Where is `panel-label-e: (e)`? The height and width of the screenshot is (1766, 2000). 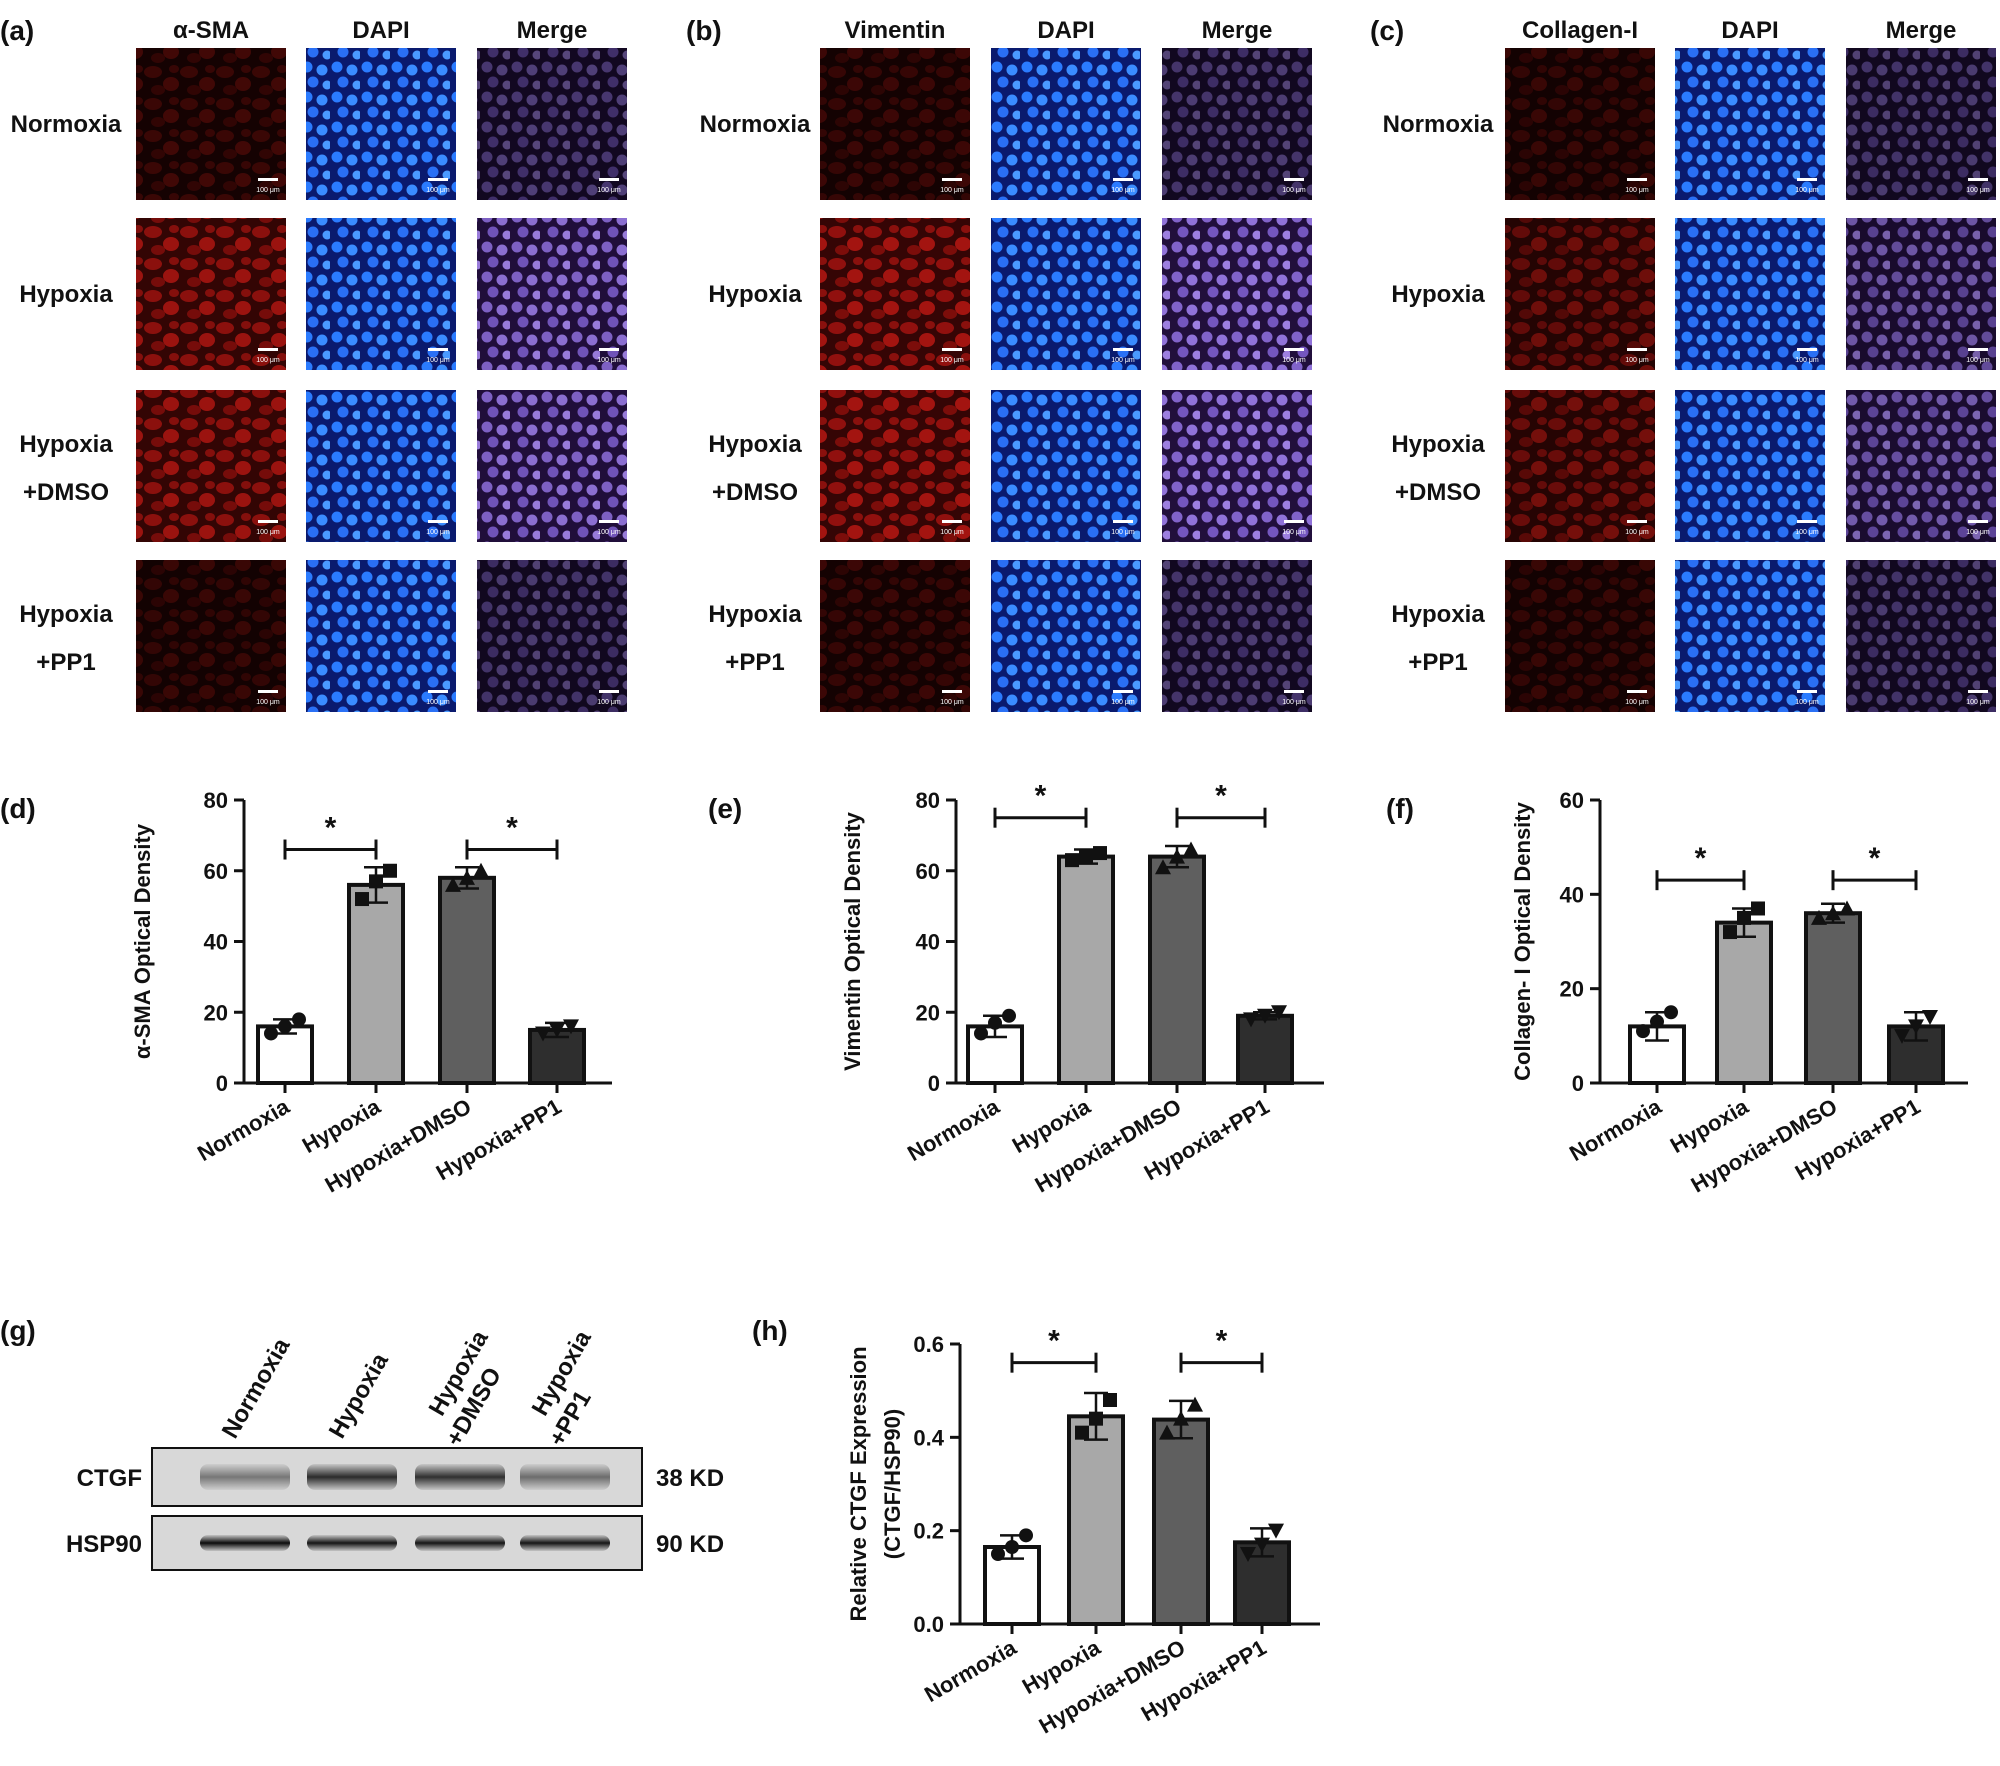 panel-label-e: (e) is located at coordinates (725, 808).